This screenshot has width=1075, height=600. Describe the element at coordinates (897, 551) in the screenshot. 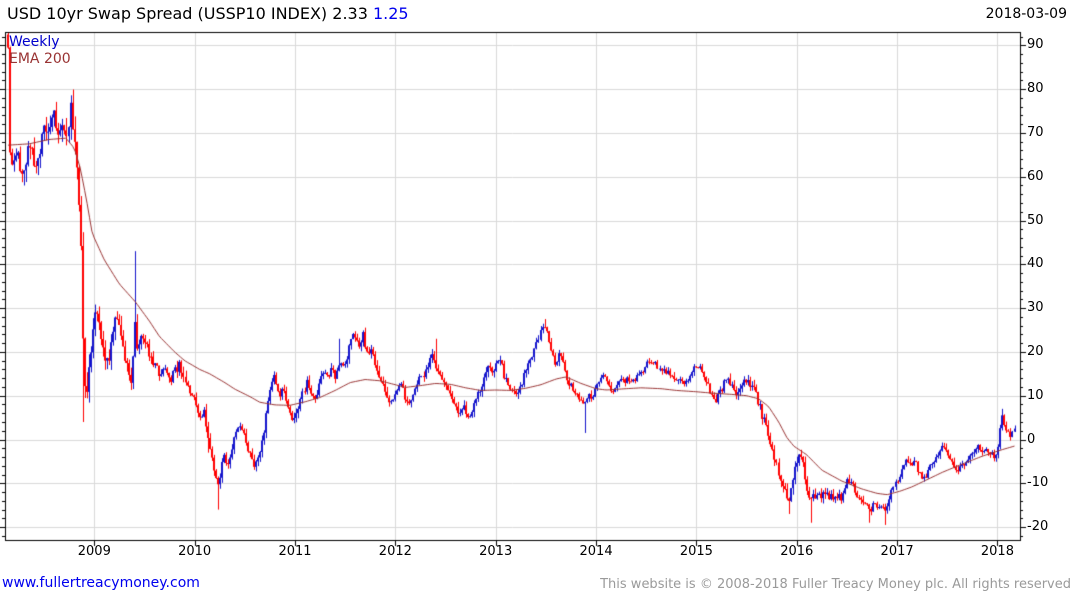

I see `x-tick-label: 2017` at that location.